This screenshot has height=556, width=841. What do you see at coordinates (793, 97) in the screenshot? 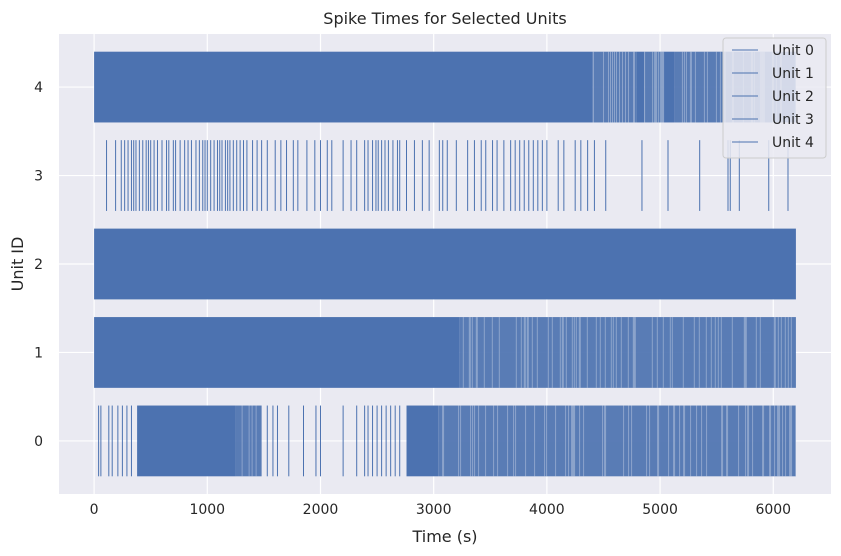
I see `legend-label-unit-2: Unit 2` at bounding box center [793, 97].